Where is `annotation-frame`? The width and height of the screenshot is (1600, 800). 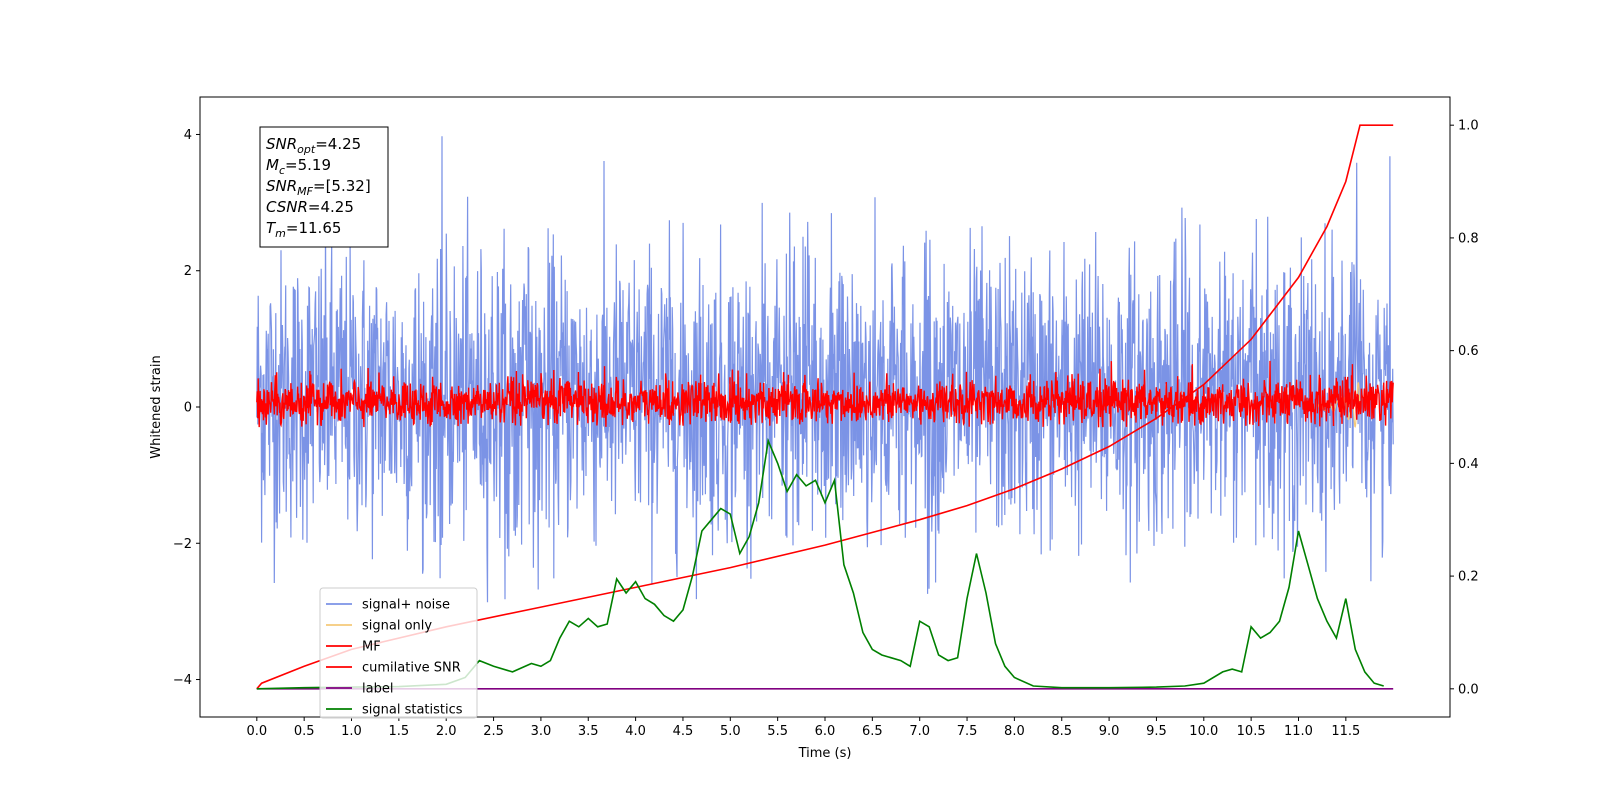 annotation-frame is located at coordinates (324, 187).